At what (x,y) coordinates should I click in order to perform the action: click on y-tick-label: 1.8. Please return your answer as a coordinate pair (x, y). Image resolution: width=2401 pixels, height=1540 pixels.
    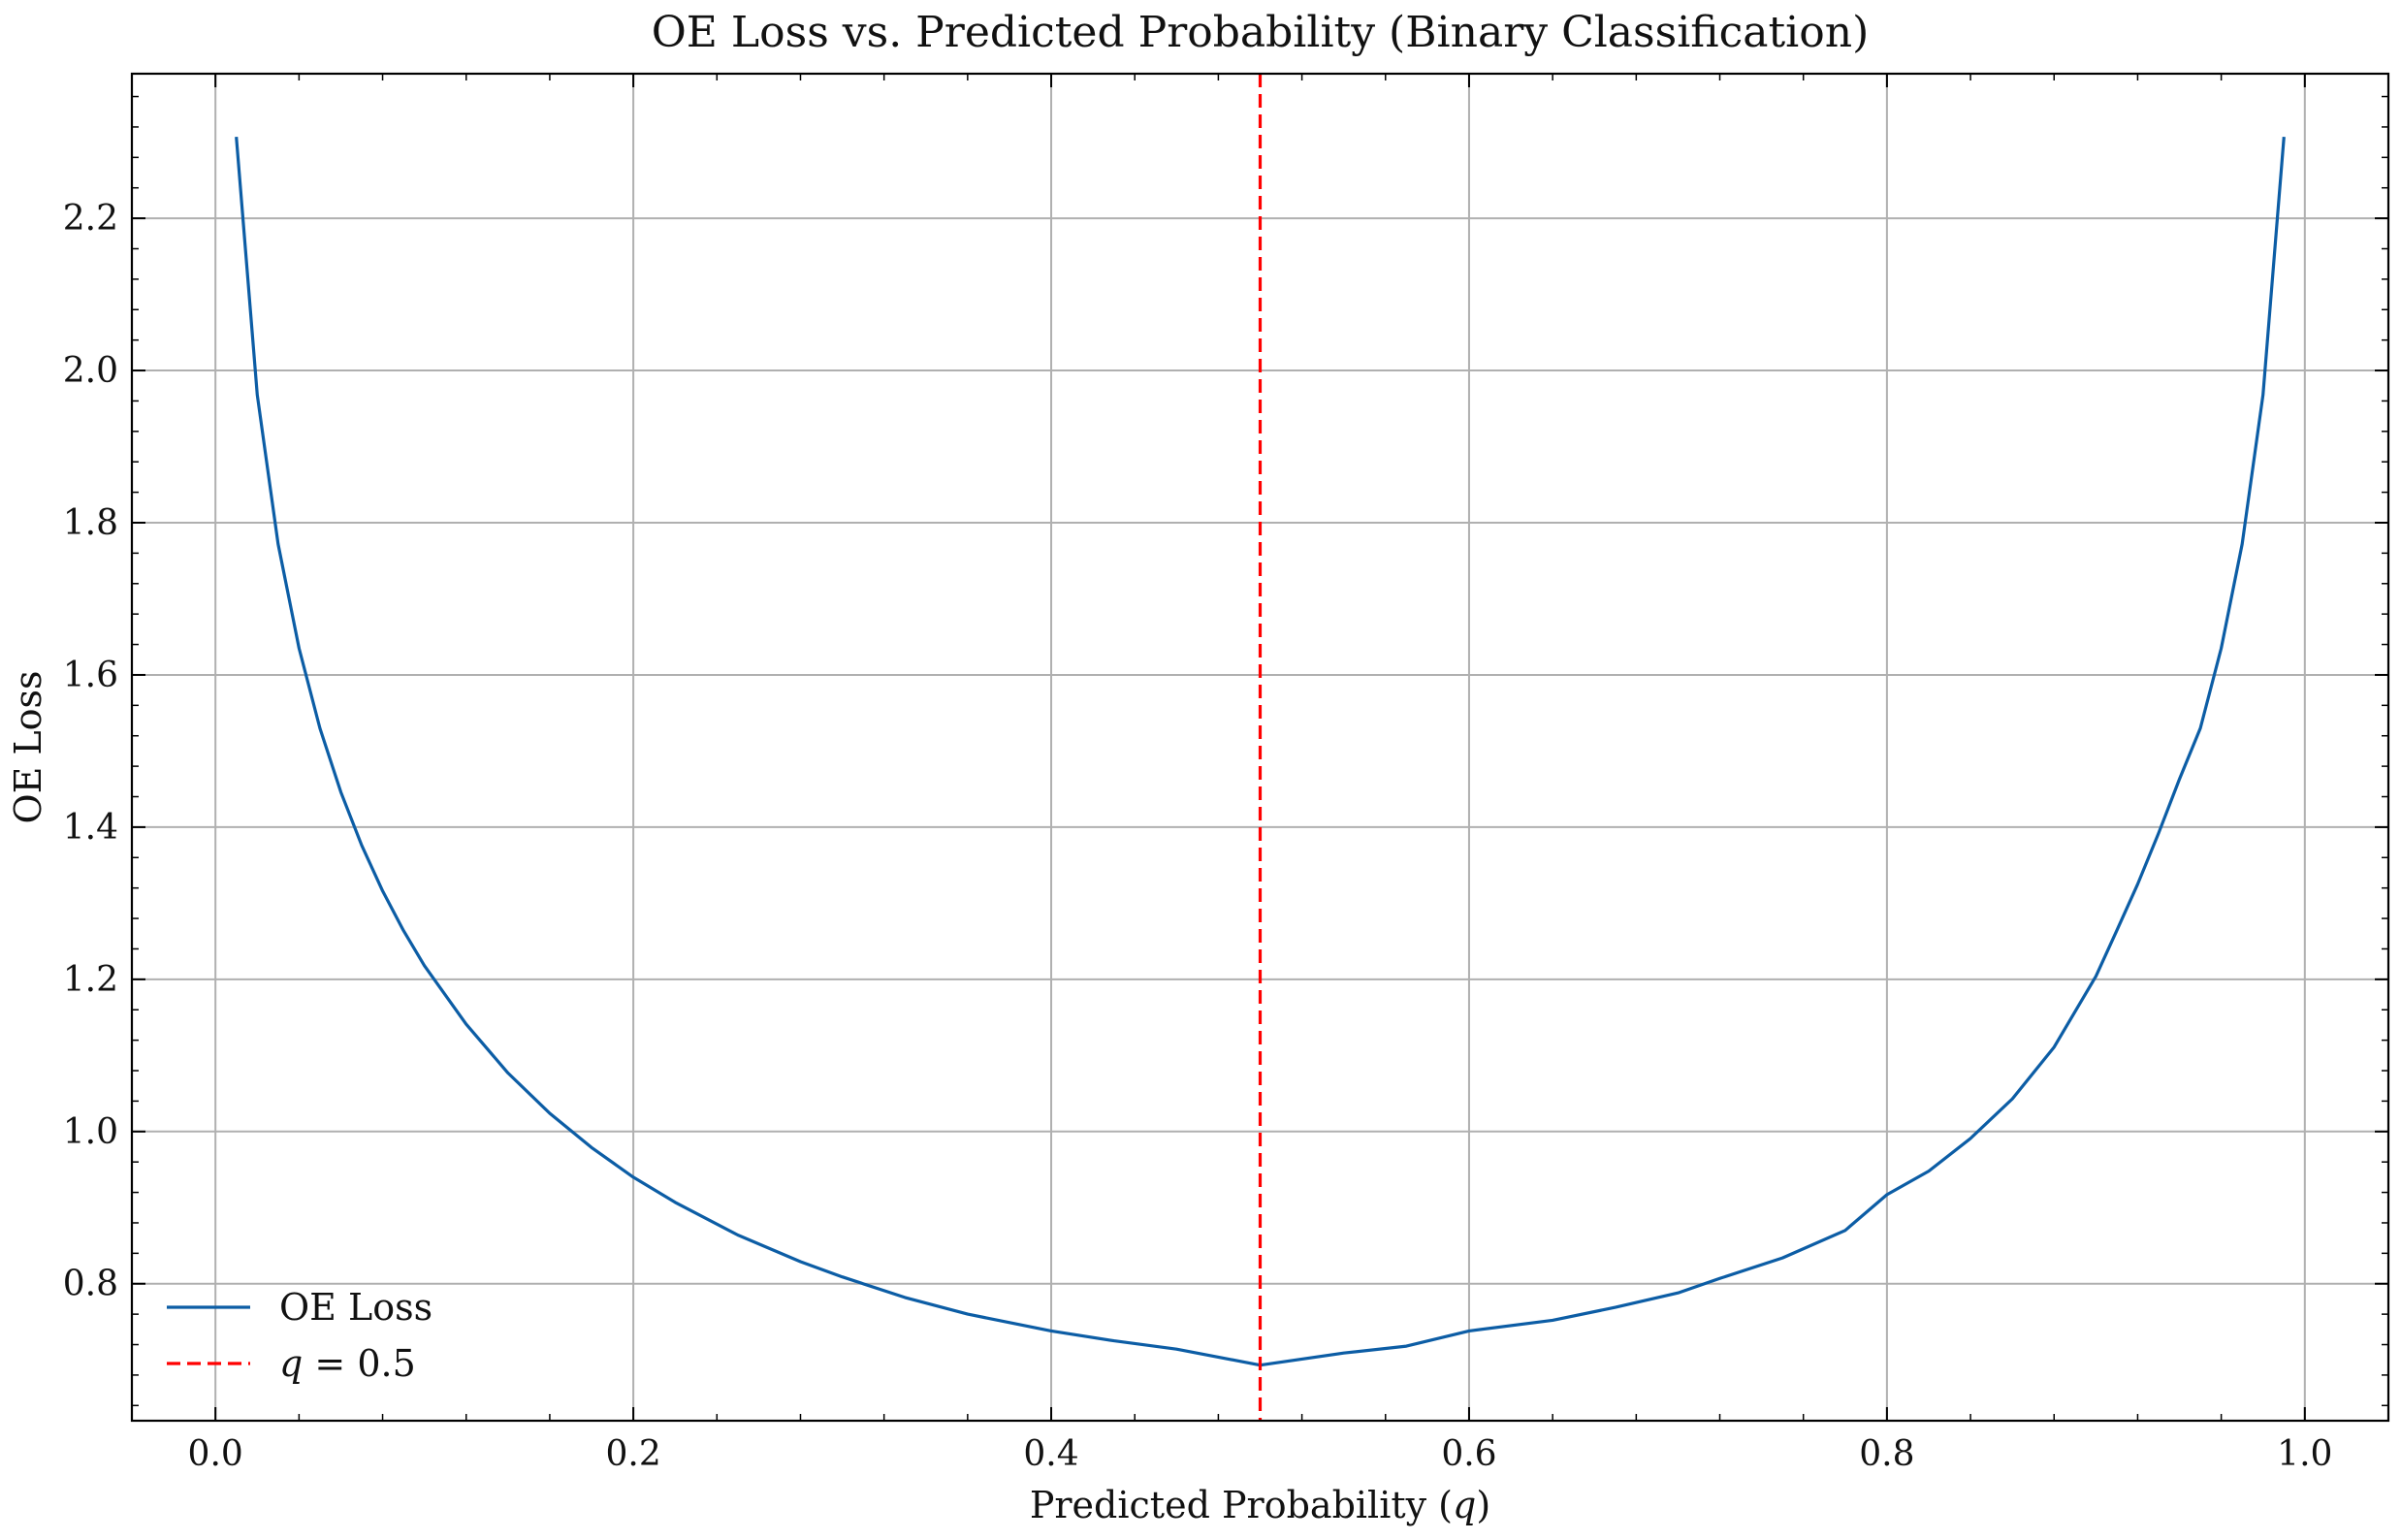
    Looking at the image, I should click on (90, 523).